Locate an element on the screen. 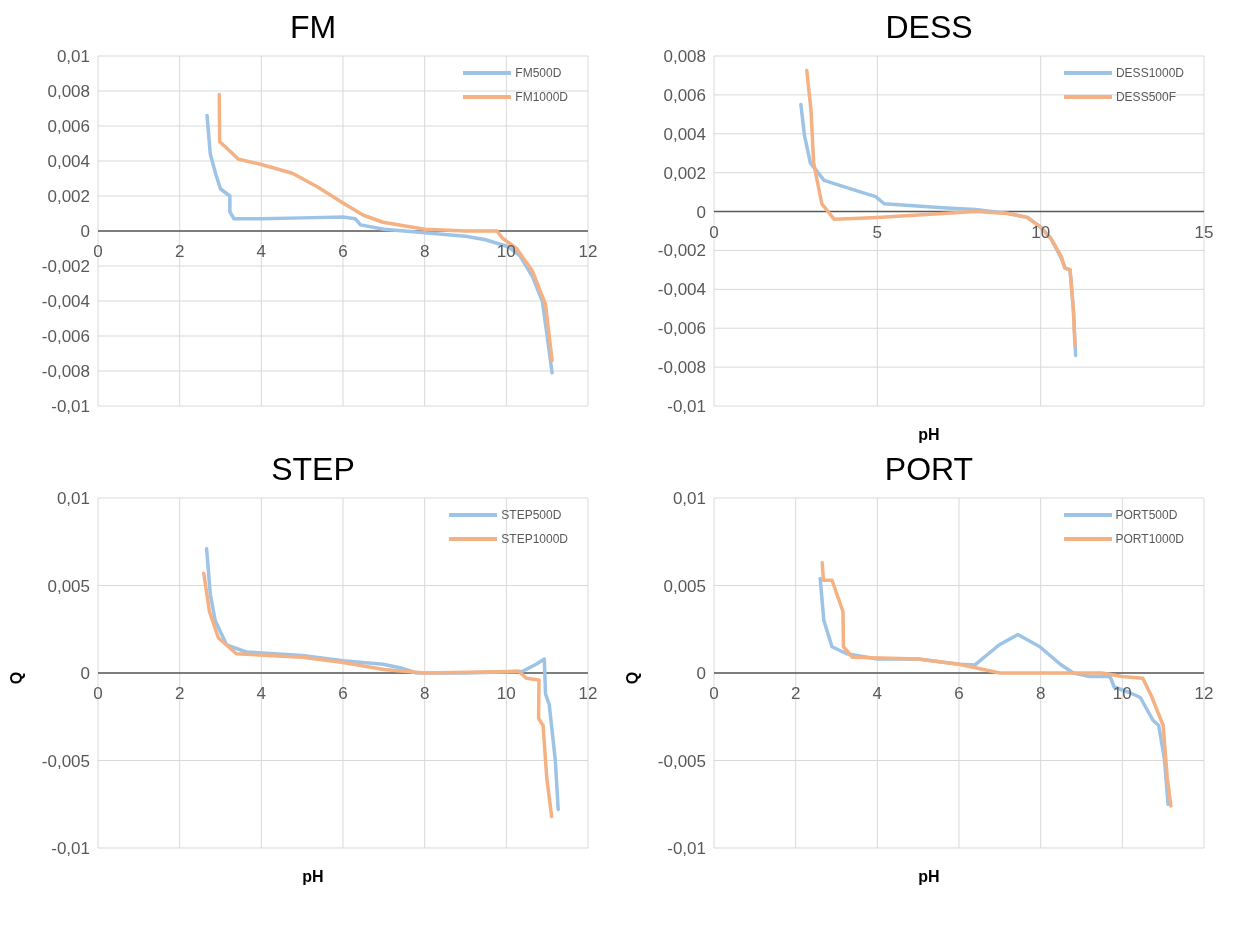 This screenshot has height=926, width=1244. legend-label: DESS500F is located at coordinates (1145, 97).